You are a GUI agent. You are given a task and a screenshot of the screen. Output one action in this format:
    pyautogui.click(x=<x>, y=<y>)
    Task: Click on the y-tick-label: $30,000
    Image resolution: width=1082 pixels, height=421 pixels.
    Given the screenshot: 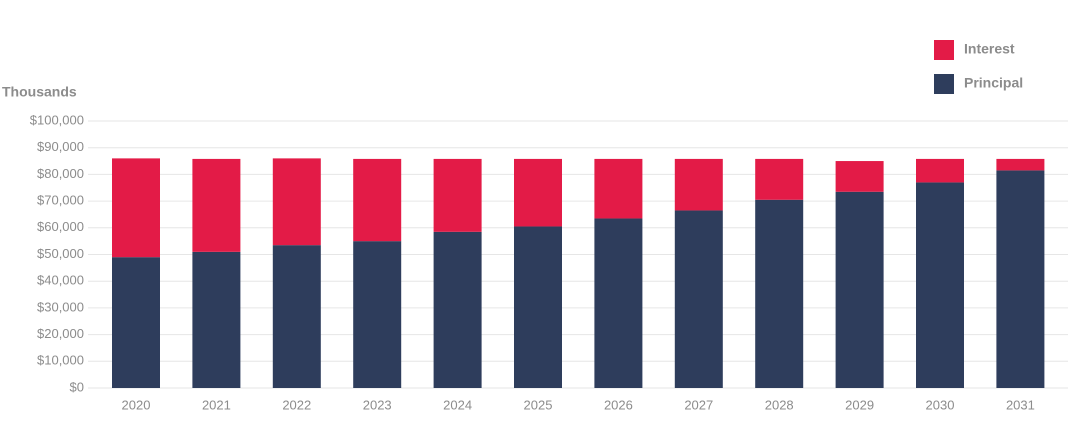 What is the action you would take?
    pyautogui.click(x=60, y=306)
    